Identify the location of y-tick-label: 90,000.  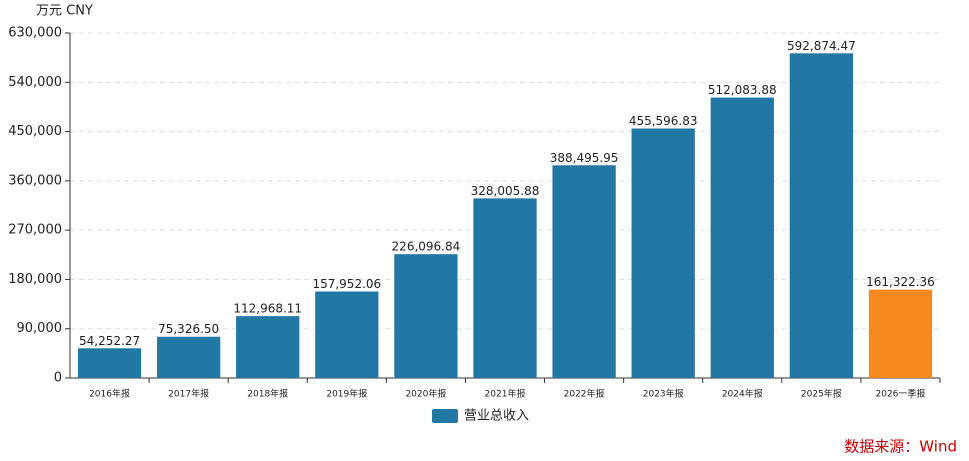
(40, 328).